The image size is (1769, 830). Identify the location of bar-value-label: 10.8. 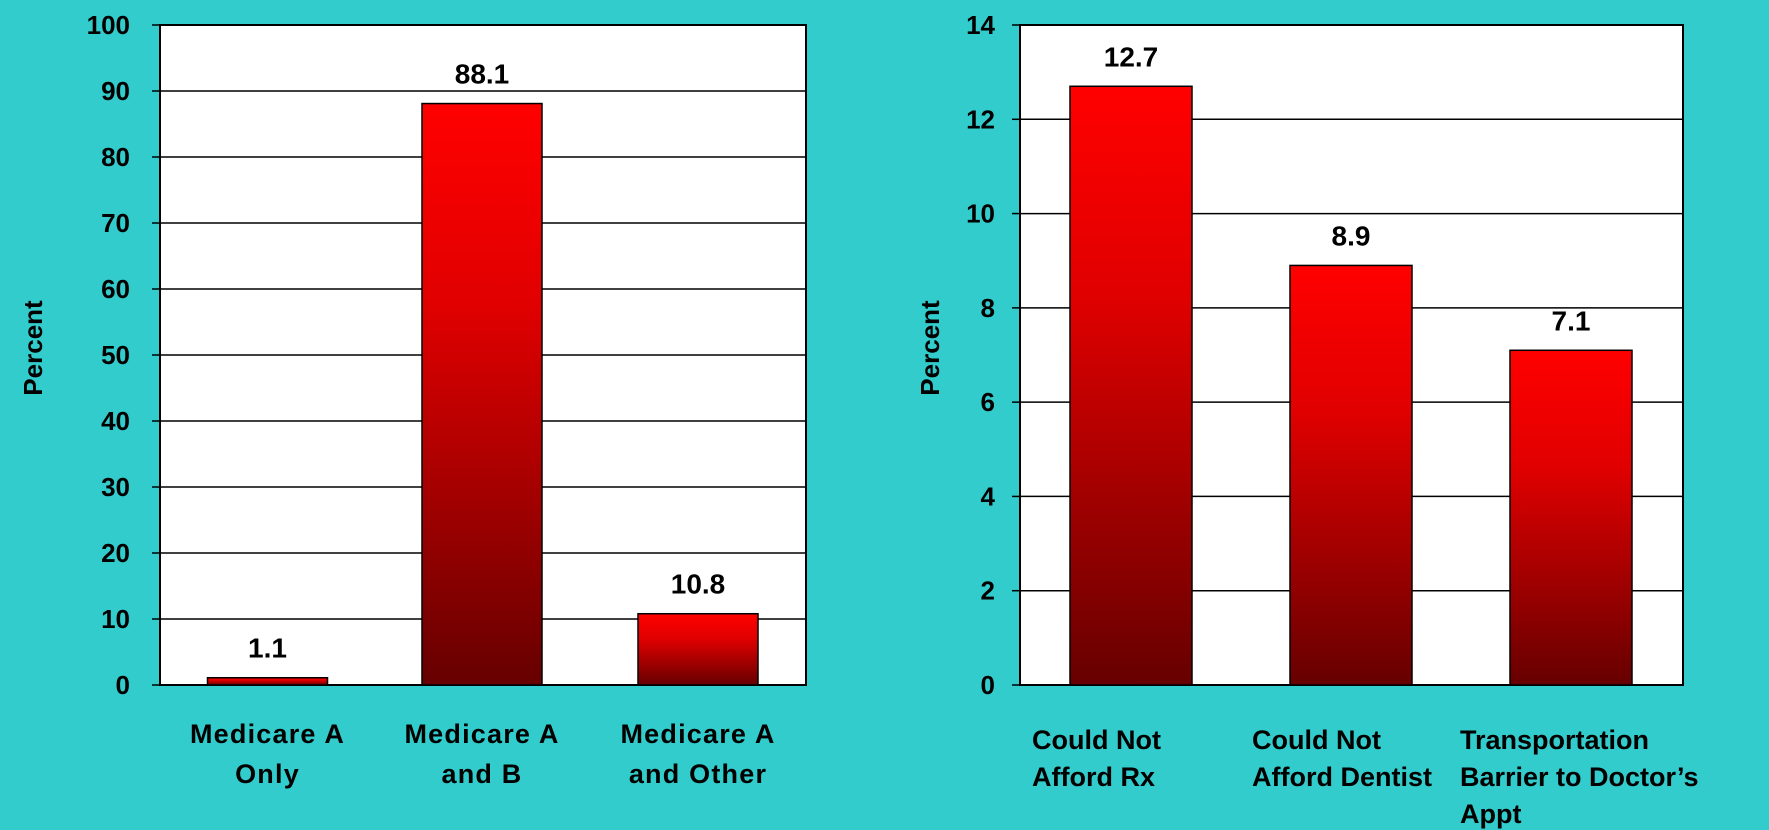
(698, 584).